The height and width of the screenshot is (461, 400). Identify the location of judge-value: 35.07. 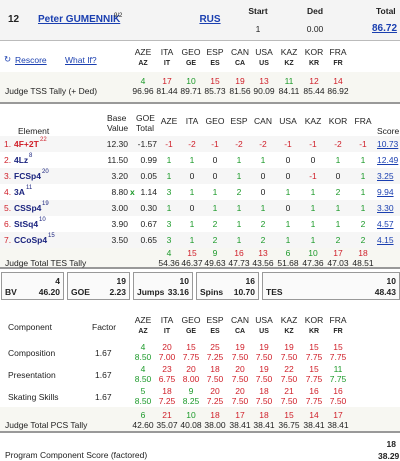
(167, 425).